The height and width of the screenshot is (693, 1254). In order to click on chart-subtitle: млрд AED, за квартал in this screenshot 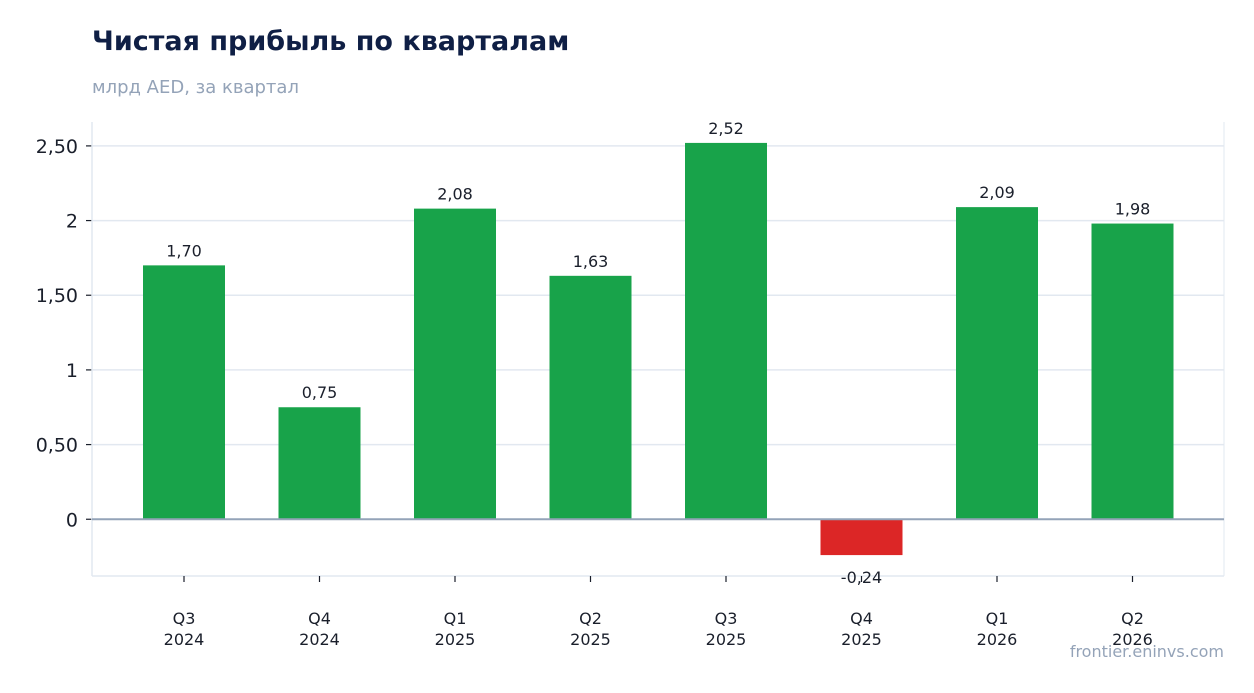, I will do `click(195, 87)`.